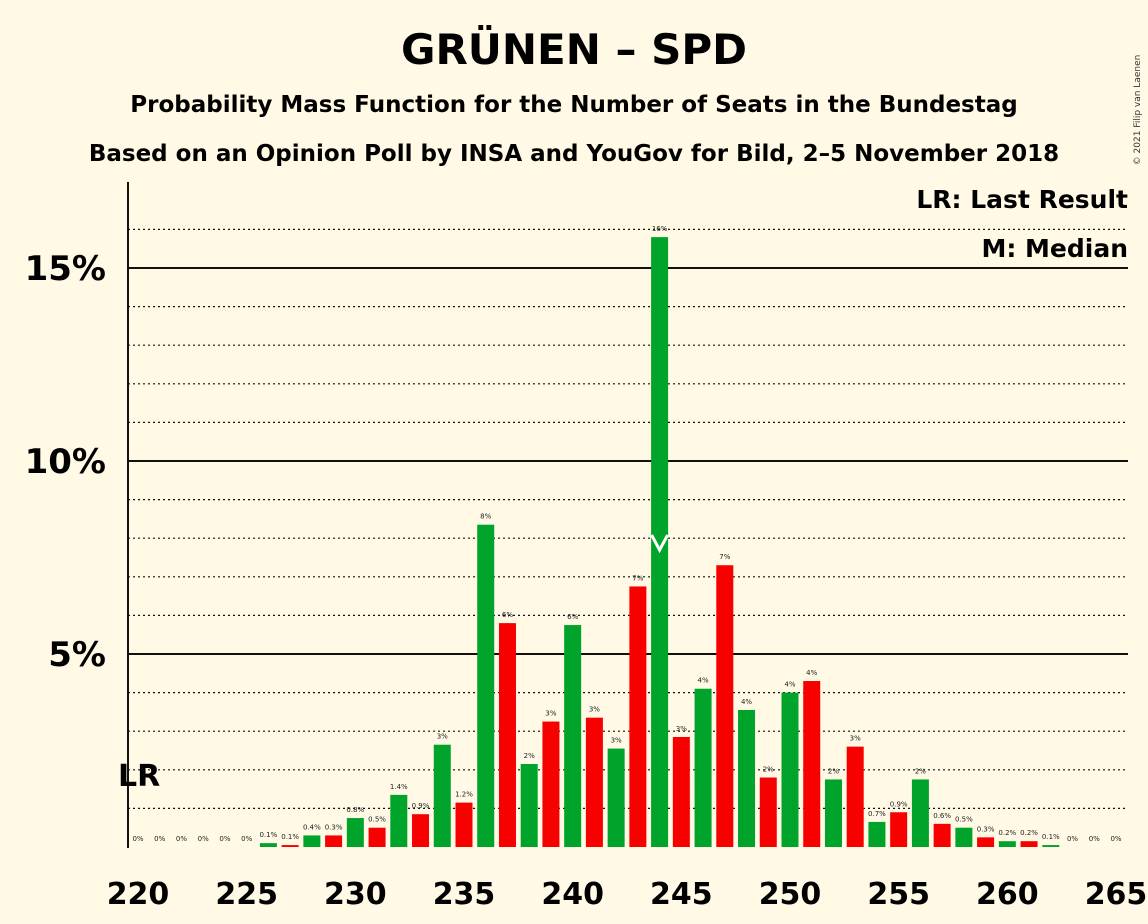 This screenshot has height=924, width=1148. Describe the element at coordinates (139, 776) in the screenshot. I see `last-result-label: LR` at that location.